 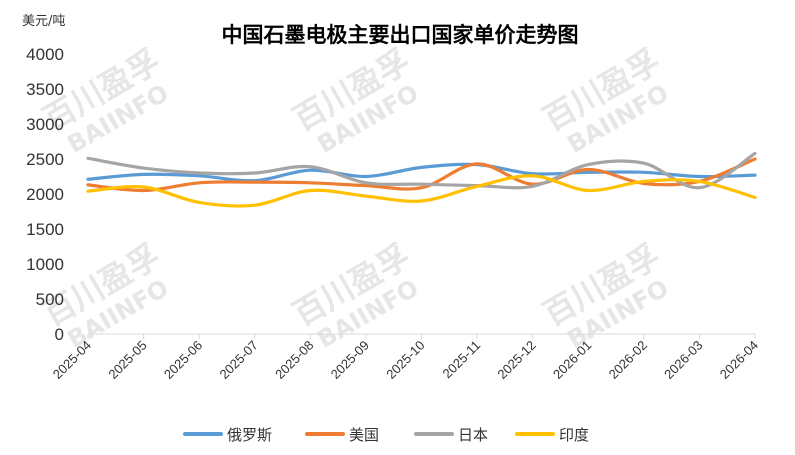 I want to click on y-tick-label: 500, so click(x=50, y=299).